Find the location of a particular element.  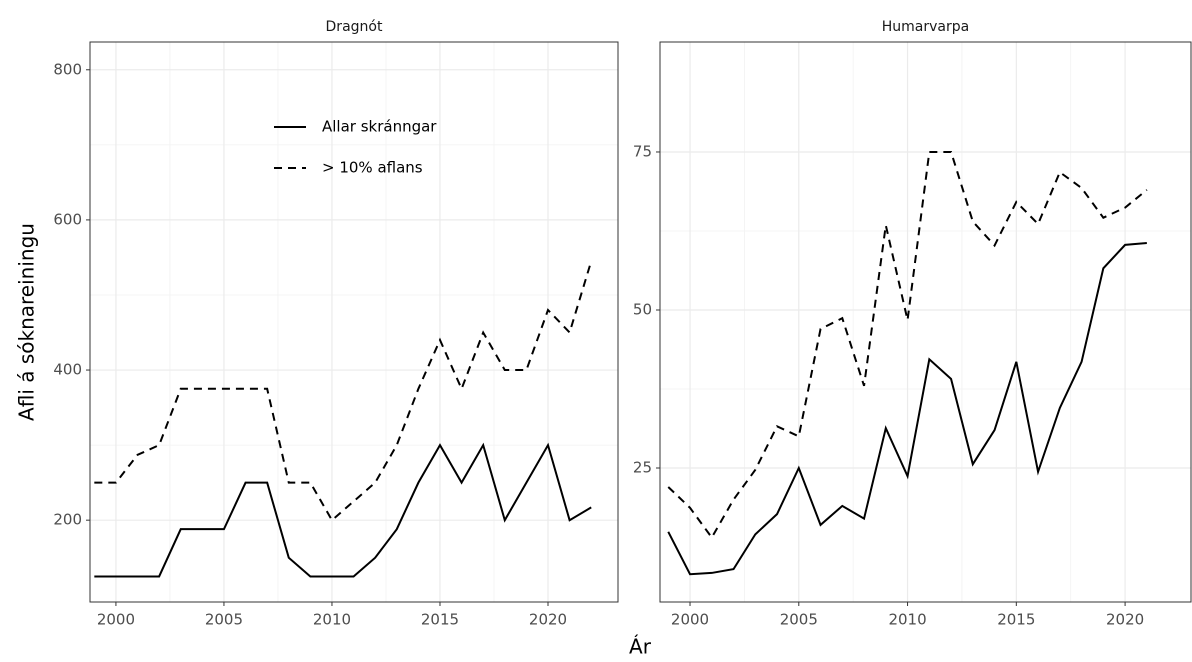

facet-title: Dragnót is located at coordinates (354, 27).